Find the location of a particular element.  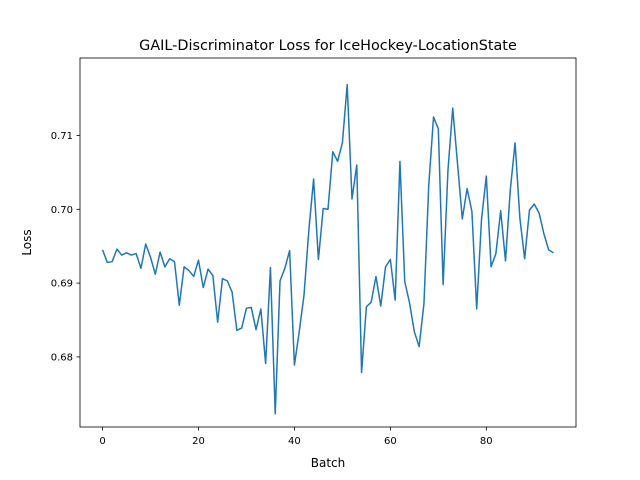

x-axis-ticks: 0 20 40 60 80 is located at coordinates (296, 437).